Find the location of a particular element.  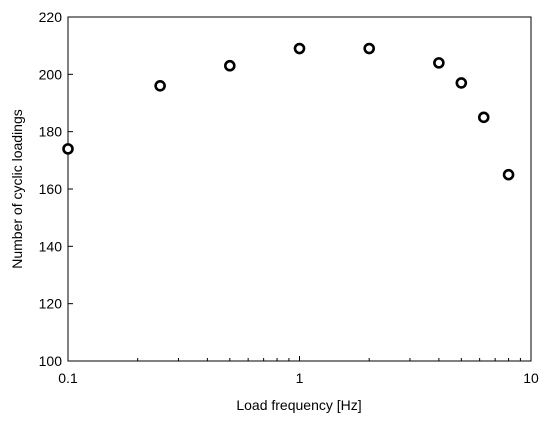

x-tick-label: 1 is located at coordinates (300, 378).